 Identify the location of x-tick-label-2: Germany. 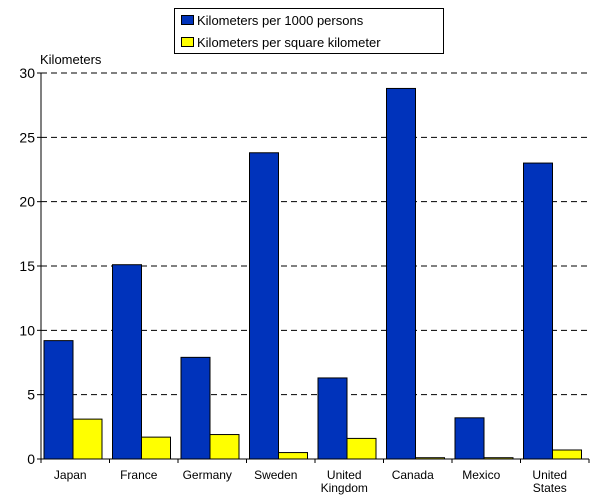
(207, 475).